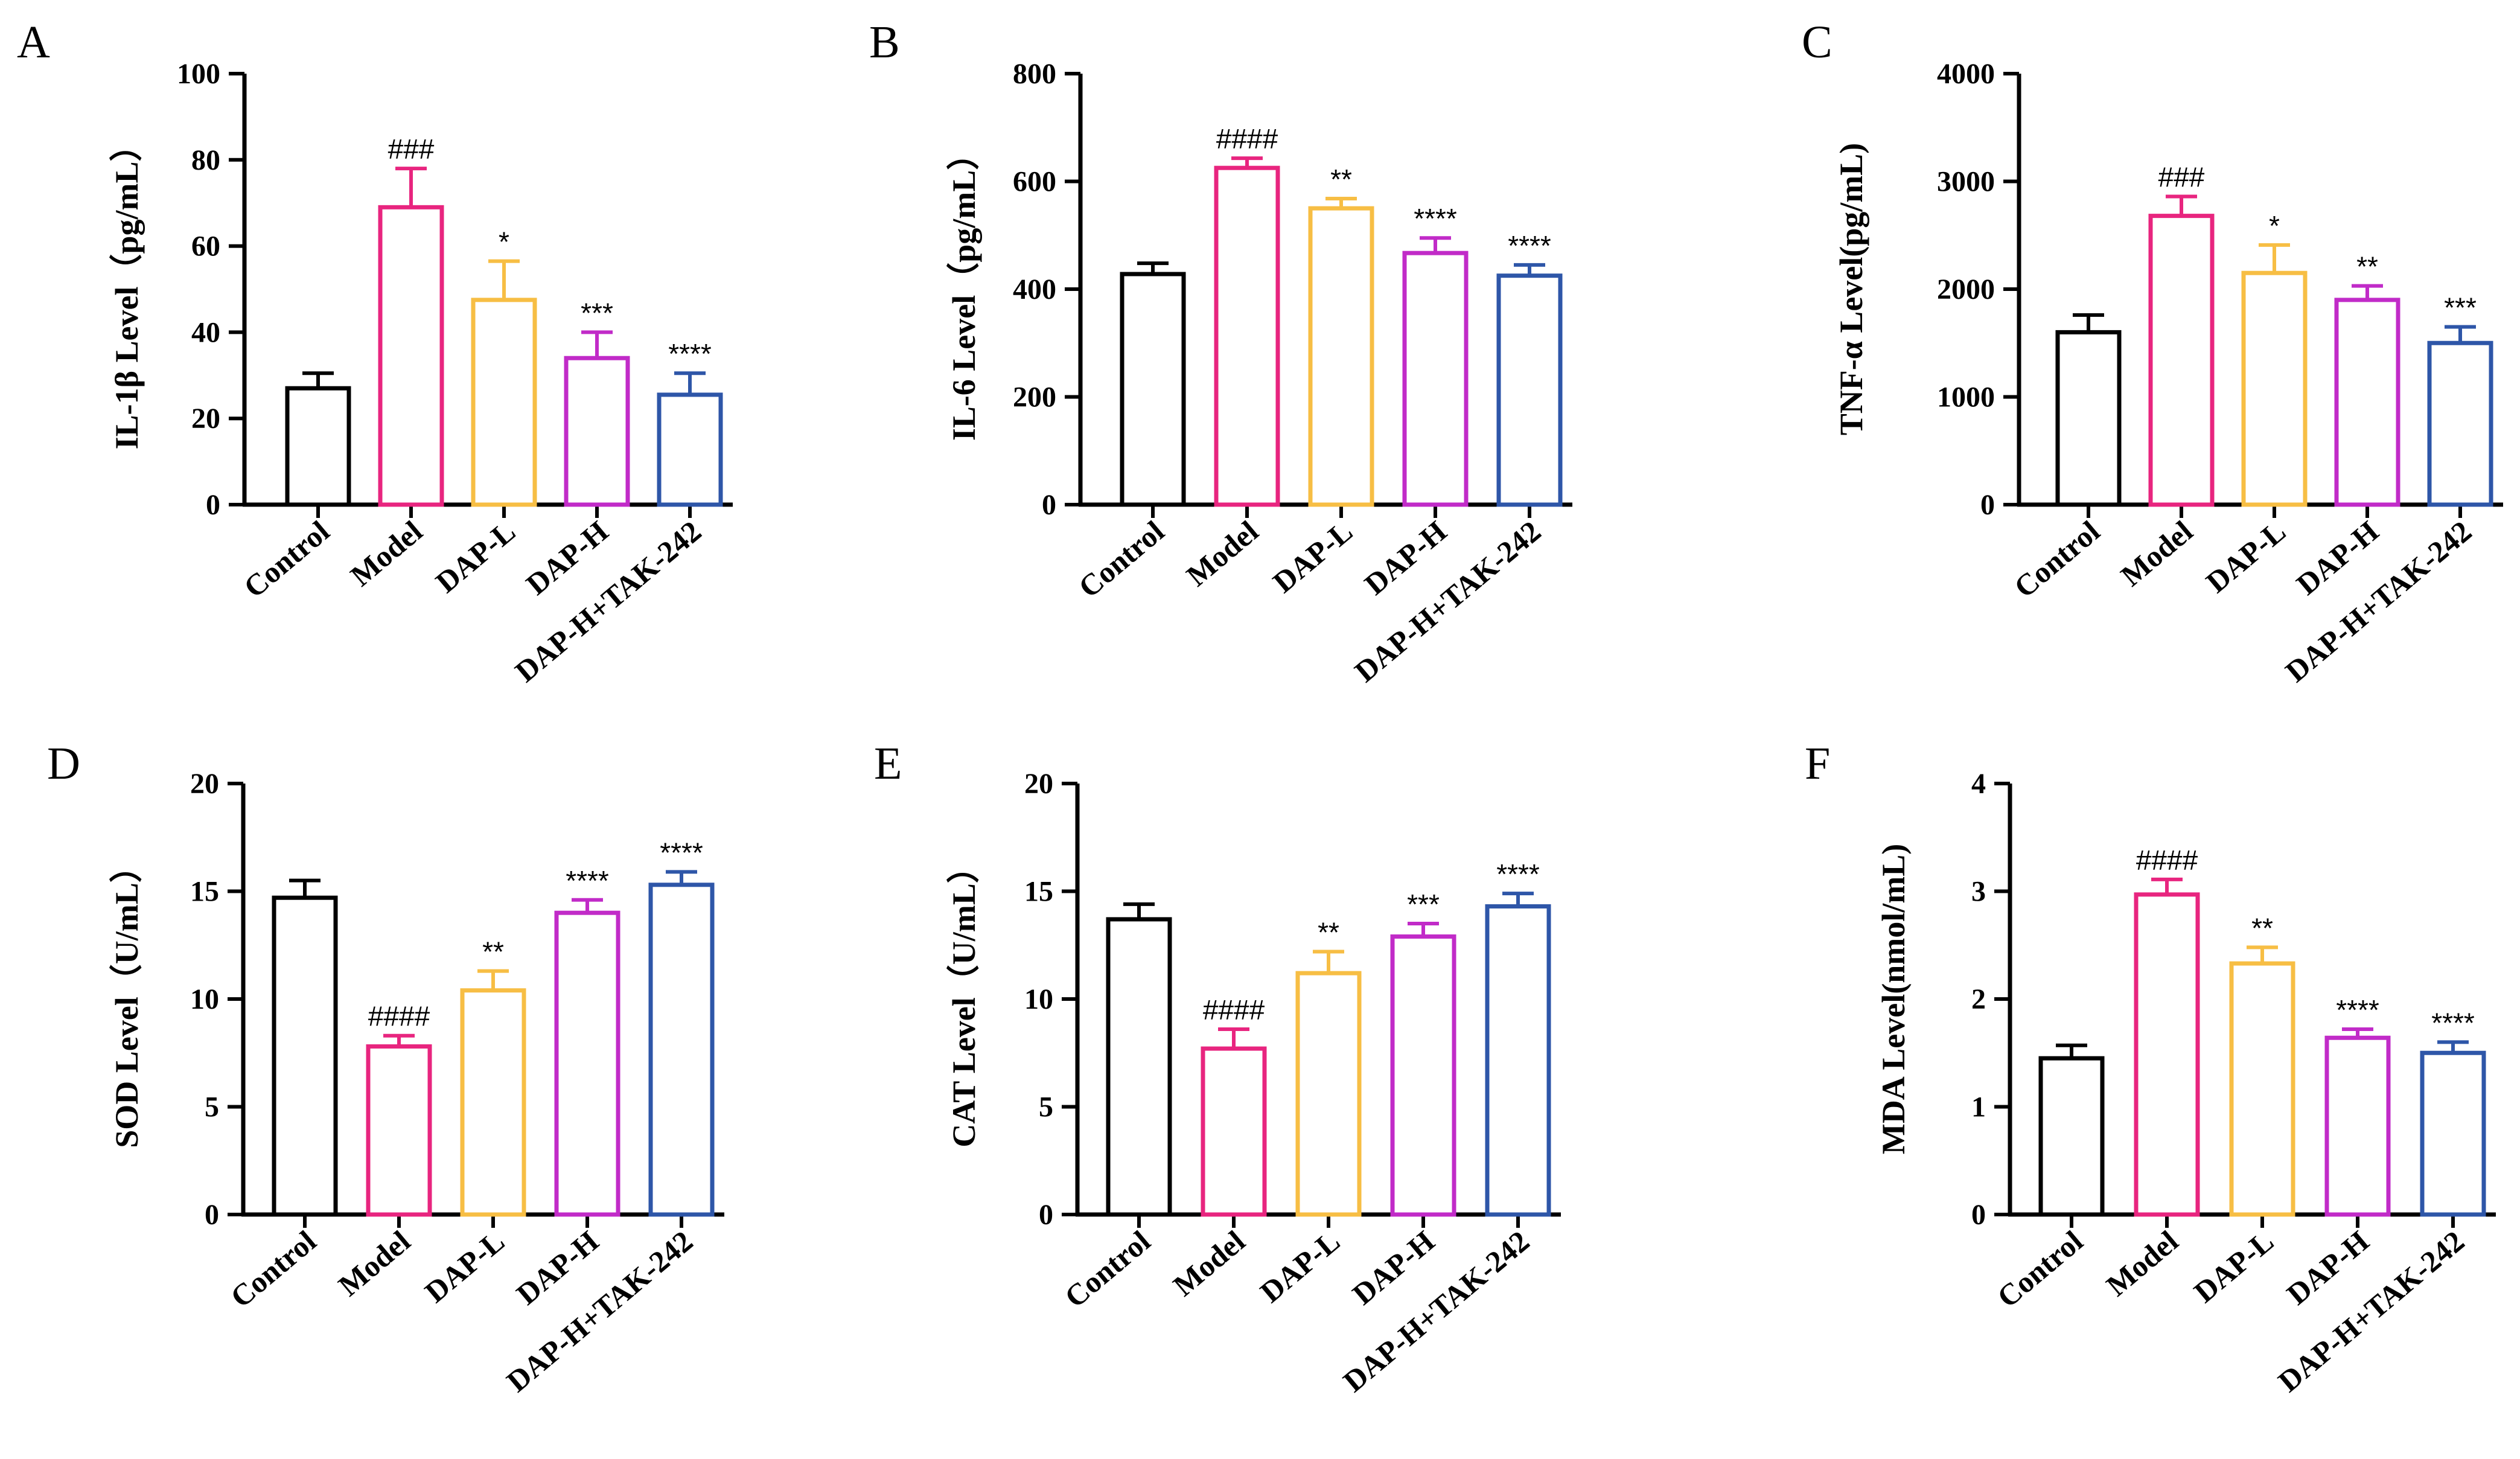  I want to click on y-tick-label: 40, so click(205, 332).